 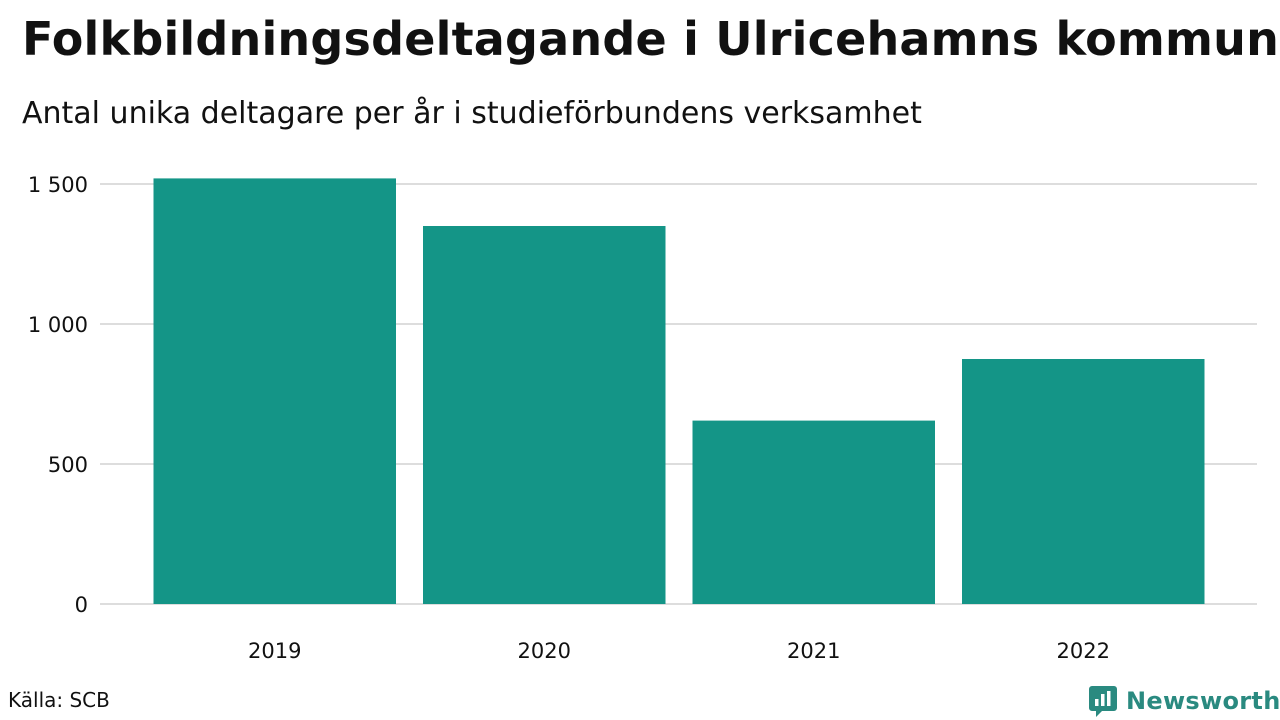 I want to click on x-tick-label: 2020, so click(x=544, y=651).